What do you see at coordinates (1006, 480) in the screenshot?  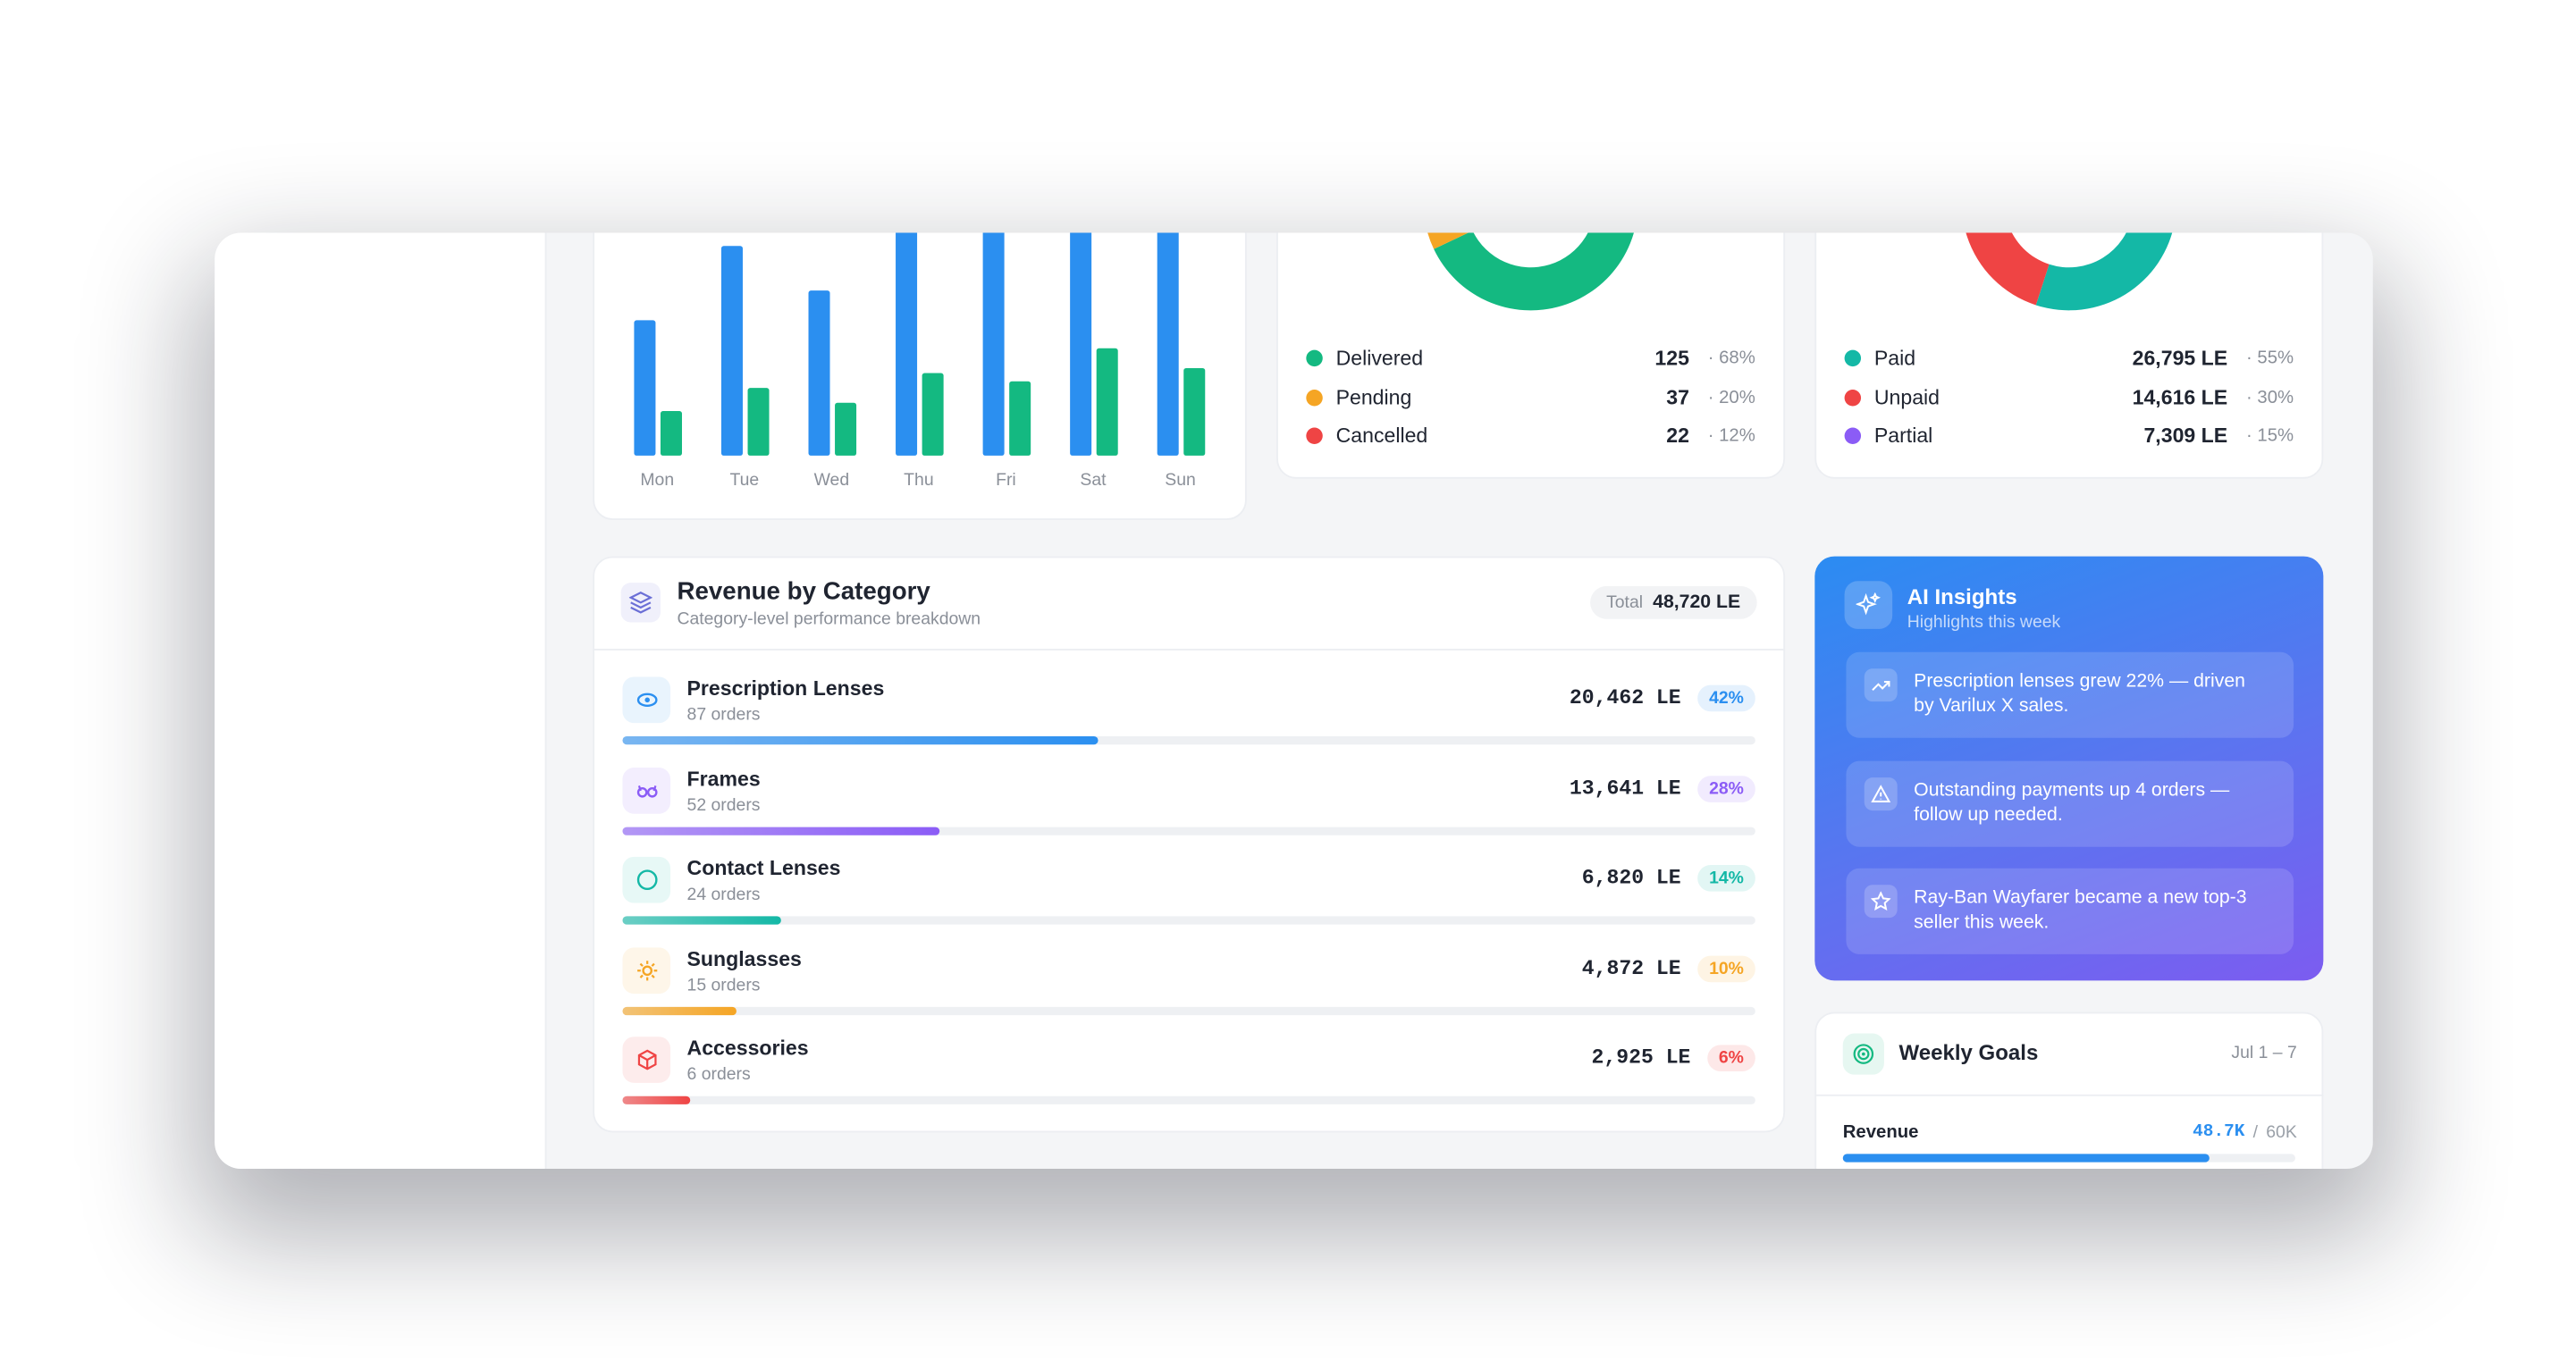 I see `x-tick-label: Fri` at bounding box center [1006, 480].